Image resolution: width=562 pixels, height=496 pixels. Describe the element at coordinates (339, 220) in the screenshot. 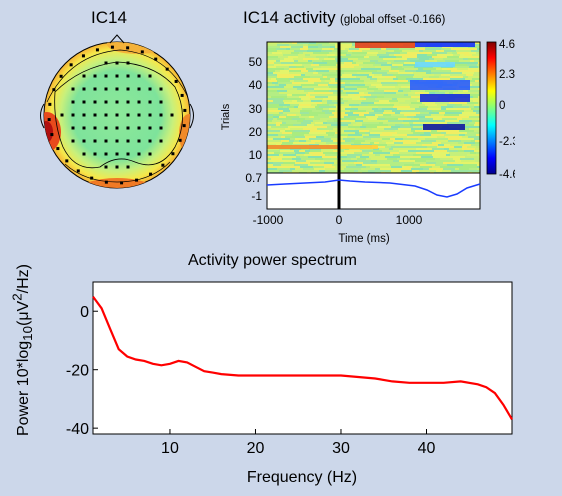

I see `erp-xtick: 0` at that location.